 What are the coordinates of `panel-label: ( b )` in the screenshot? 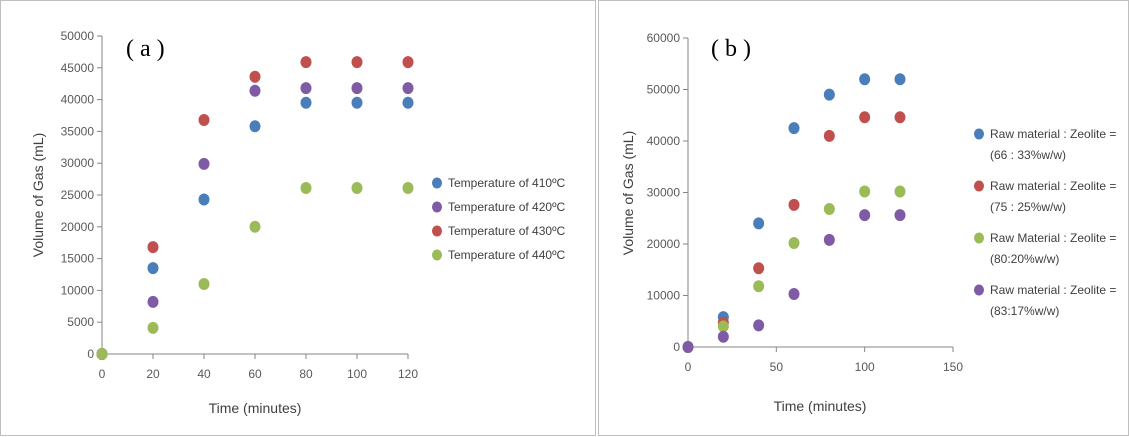 It's located at (731, 49).